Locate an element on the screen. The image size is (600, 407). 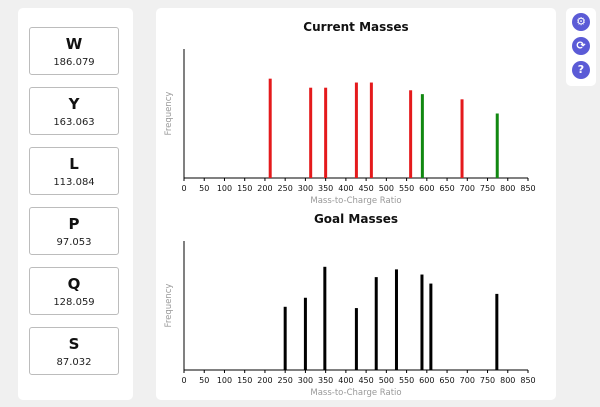
amino-acid-letter: L is located at coordinates (74, 164).